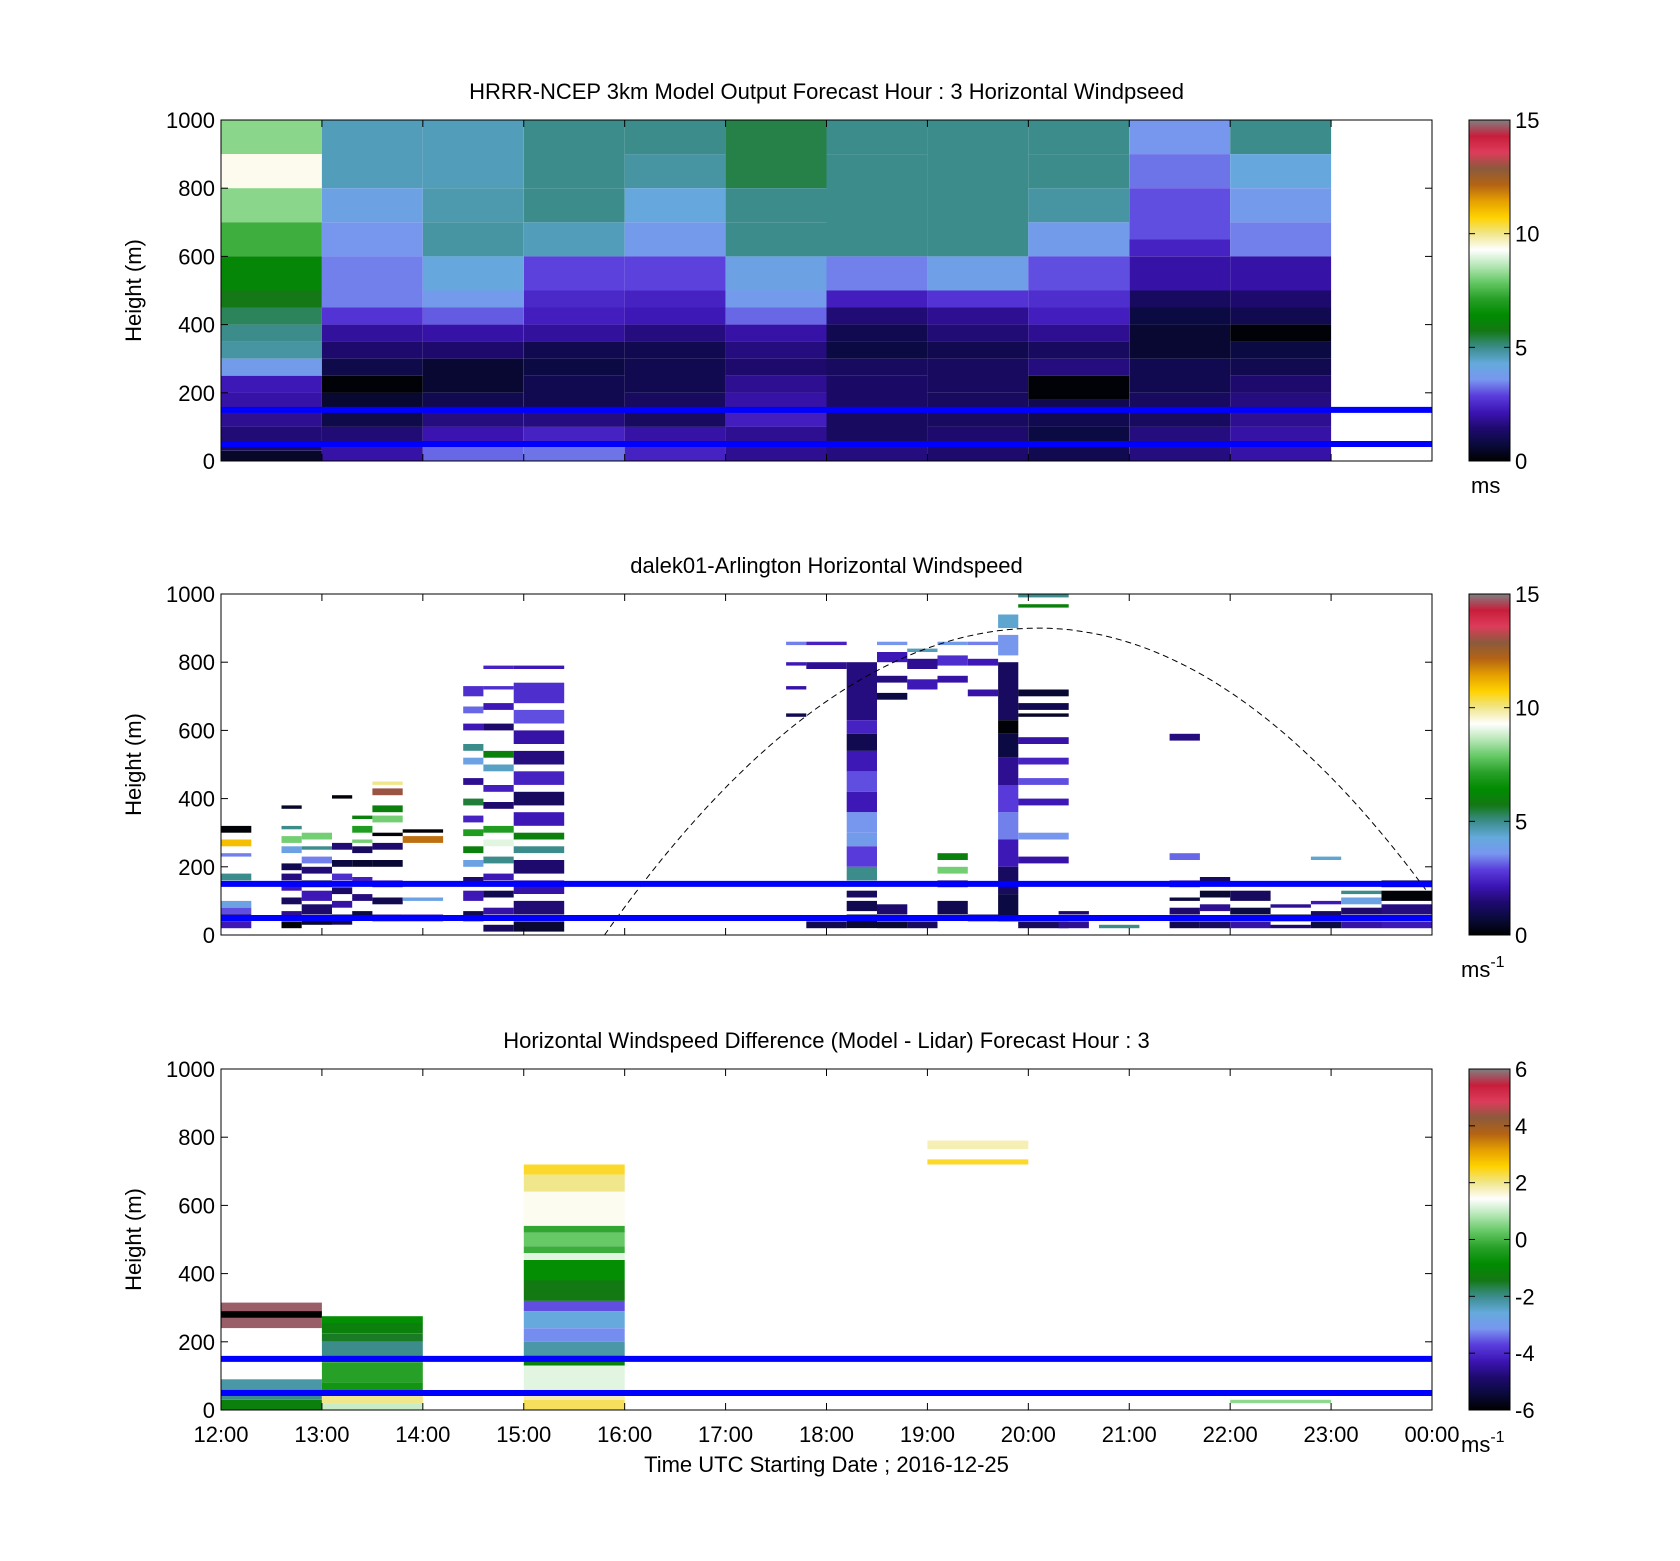 The height and width of the screenshot is (1561, 1680). I want to click on colorbar-unit-base: ms, so click(1475, 1444).